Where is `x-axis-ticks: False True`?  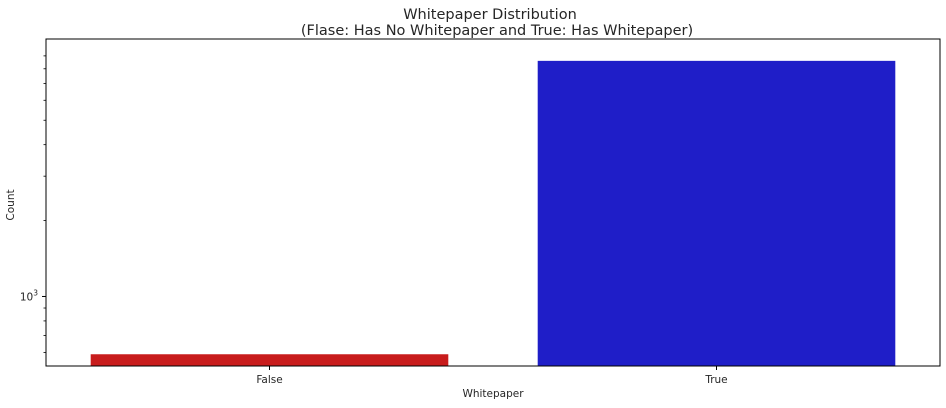 x-axis-ticks: False True is located at coordinates (492, 376).